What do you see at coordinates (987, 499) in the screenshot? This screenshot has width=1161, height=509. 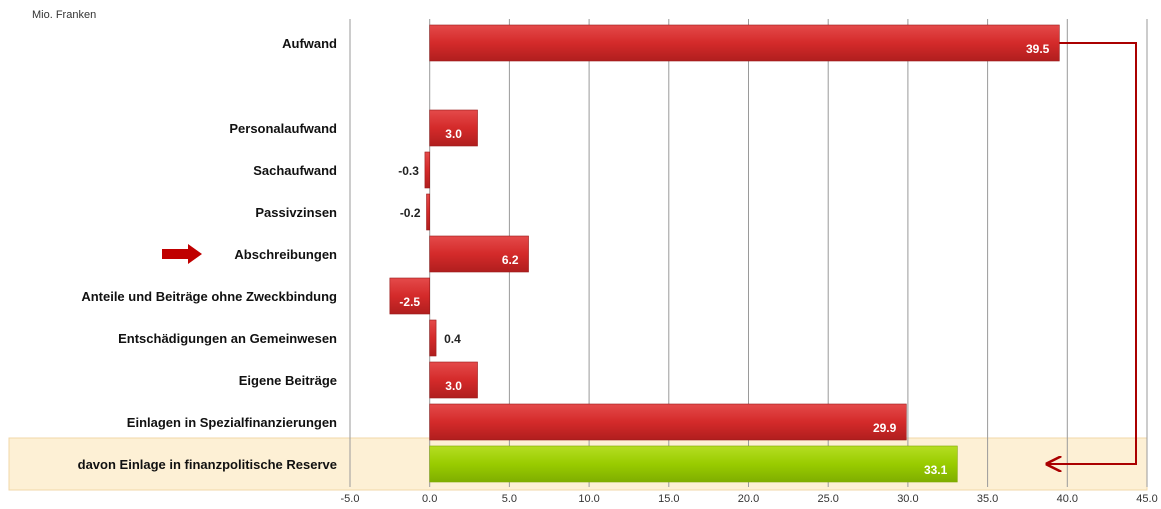 I see `x-tick-label: 35.0` at bounding box center [987, 499].